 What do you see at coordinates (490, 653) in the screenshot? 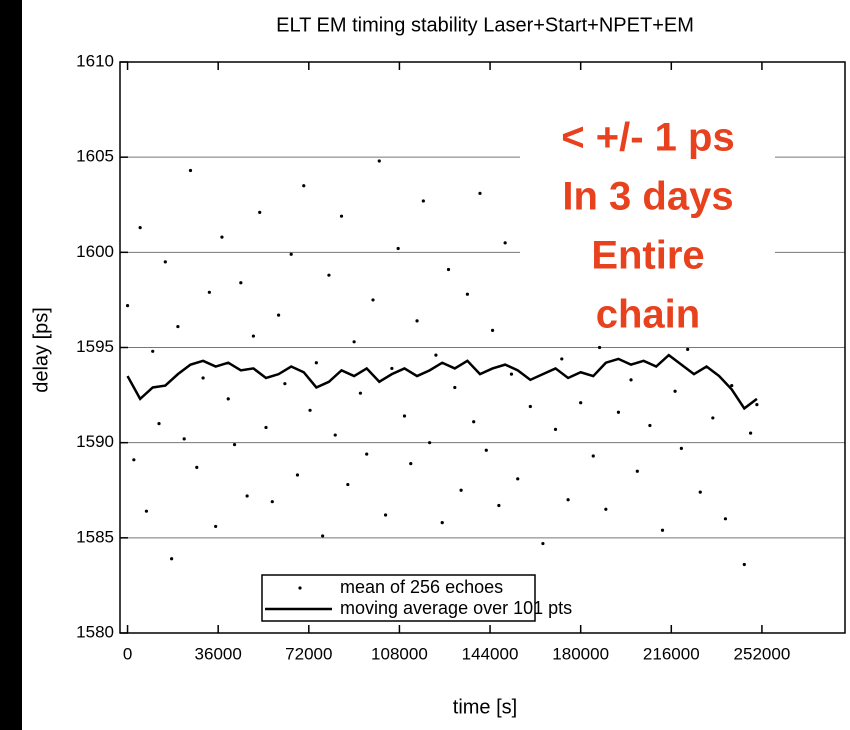
I see `x-tick-label: 144000` at bounding box center [490, 653].